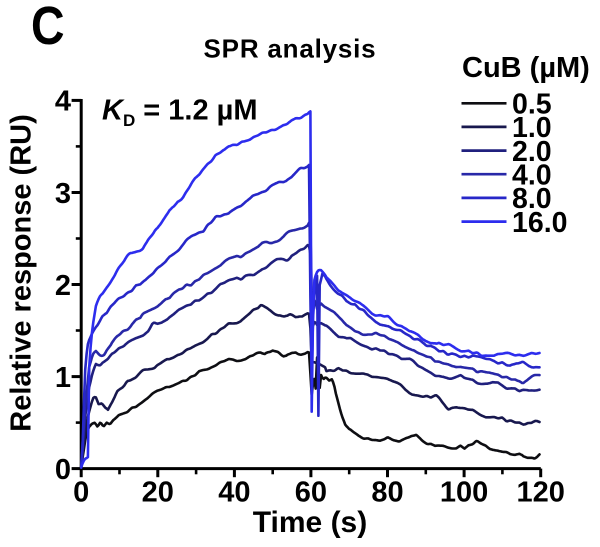 This screenshot has height=547, width=600. What do you see at coordinates (63, 194) in the screenshot?
I see `svg-text: 3` at bounding box center [63, 194].